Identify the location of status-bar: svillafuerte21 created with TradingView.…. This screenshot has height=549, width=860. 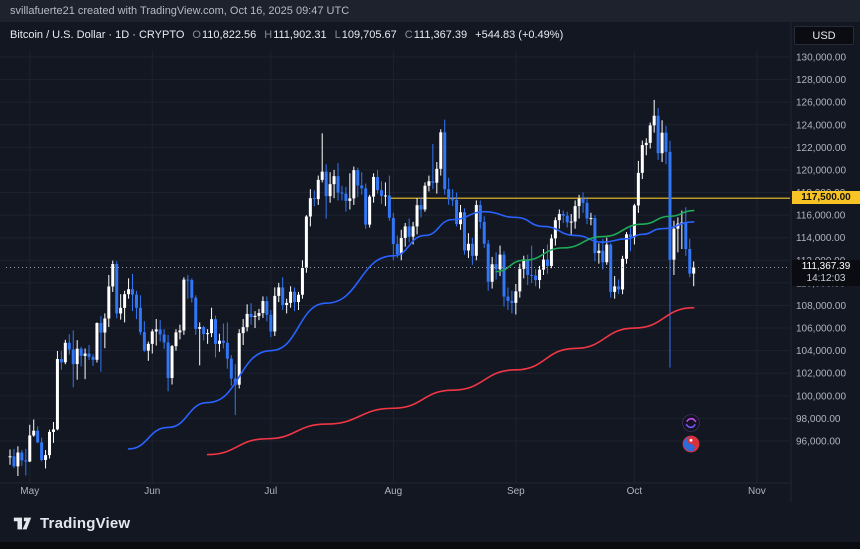
(430, 11).